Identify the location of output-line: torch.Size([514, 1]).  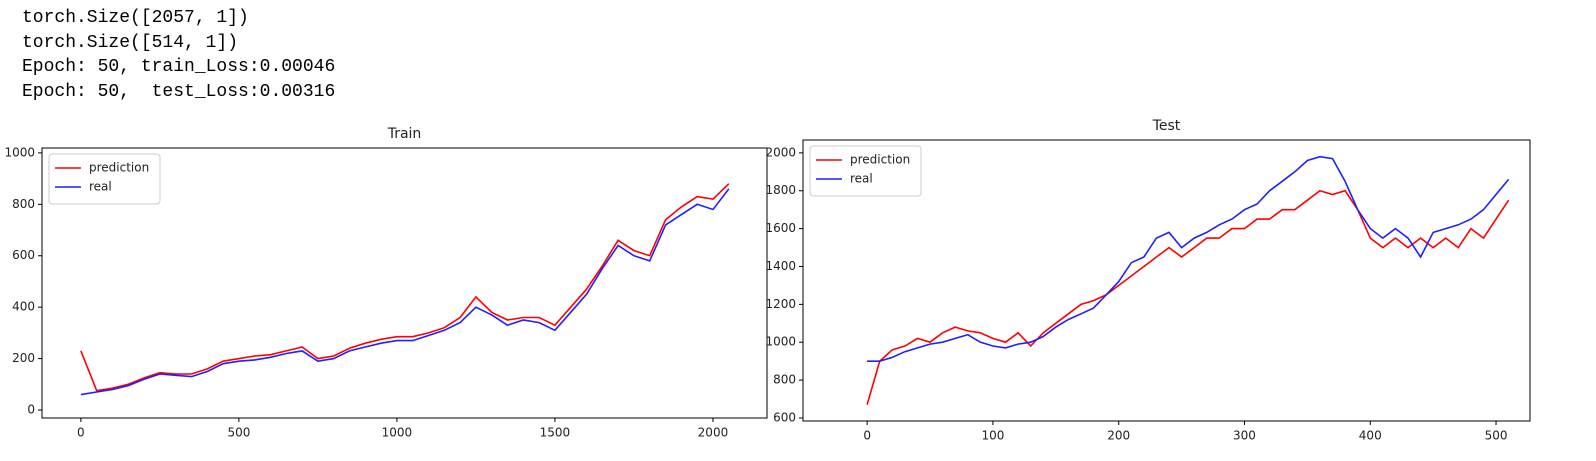
(130, 42).